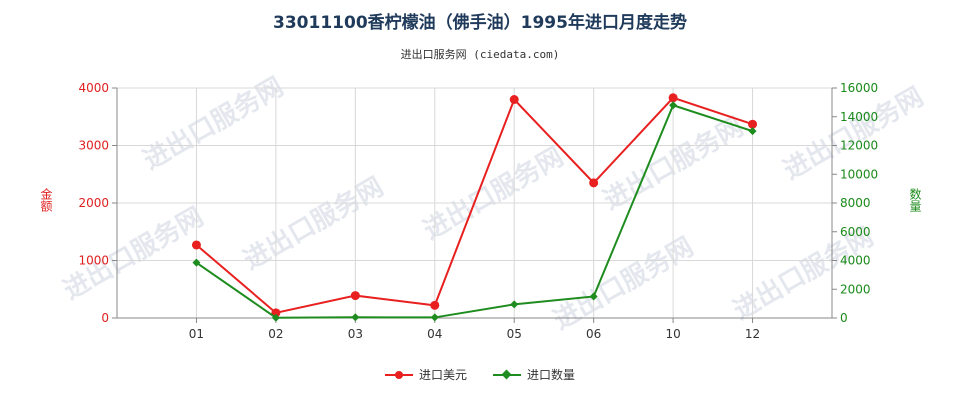  What do you see at coordinates (93, 203) in the screenshot?
I see `y-left-tick-label: 2000` at bounding box center [93, 203].